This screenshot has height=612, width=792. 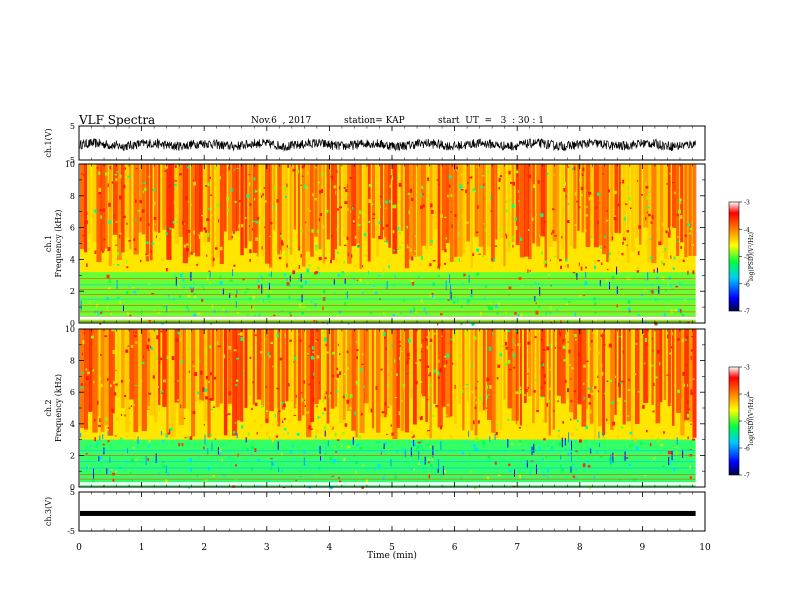 What do you see at coordinates (705, 548) in the screenshot?
I see `x-tick-label: 10` at bounding box center [705, 548].